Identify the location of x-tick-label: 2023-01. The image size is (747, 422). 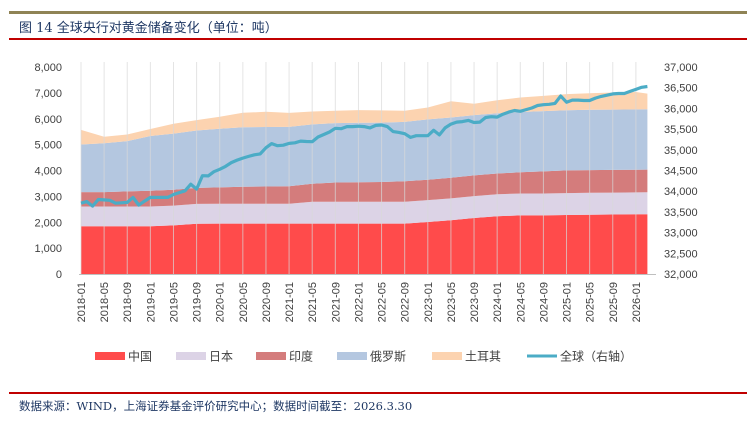
(429, 302).